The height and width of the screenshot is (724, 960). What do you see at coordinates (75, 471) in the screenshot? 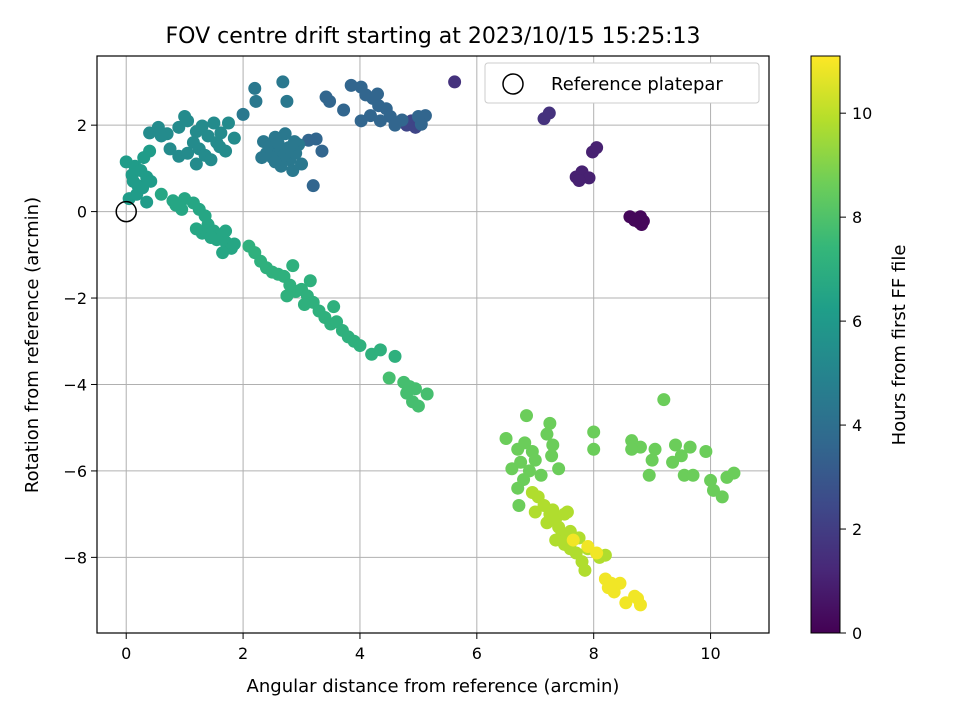
I see `y-tick-label: −6` at bounding box center [75, 471].